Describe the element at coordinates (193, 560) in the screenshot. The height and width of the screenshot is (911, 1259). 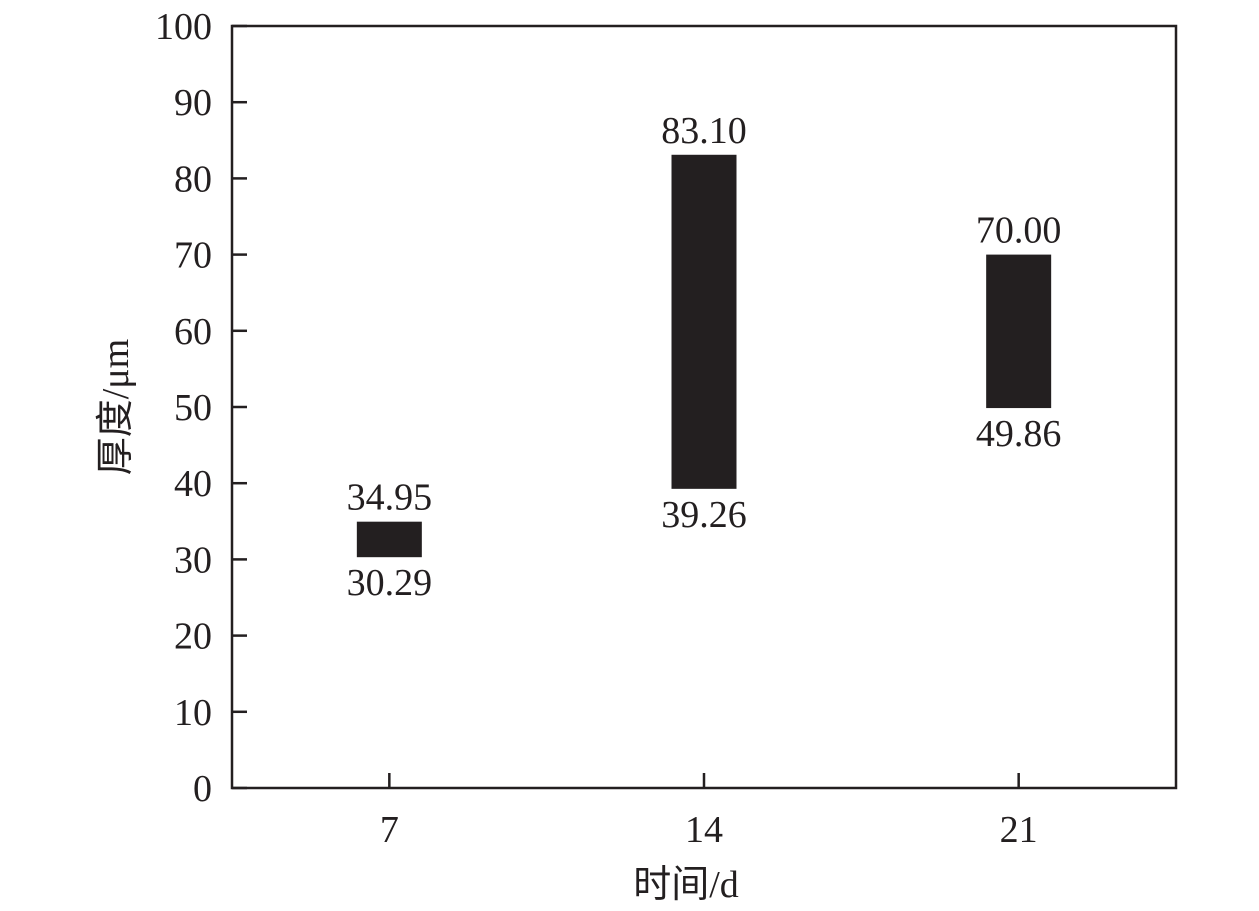
I see `y-tick-label: 30` at that location.